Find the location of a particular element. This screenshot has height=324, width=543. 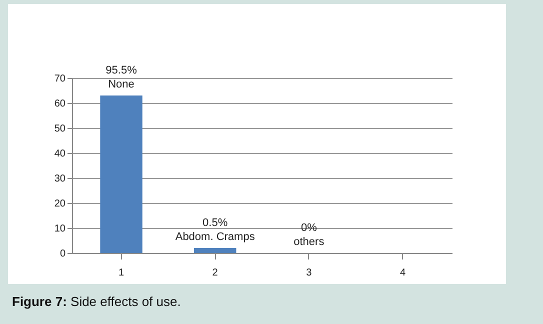

y-tick-label: 10 is located at coordinates (60, 229).